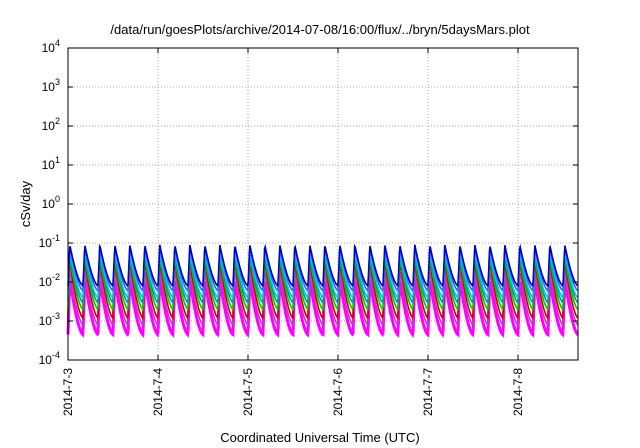 This screenshot has height=448, width=640. What do you see at coordinates (518, 392) in the screenshot?
I see `x-tick-label: 2014-7-8` at bounding box center [518, 392].